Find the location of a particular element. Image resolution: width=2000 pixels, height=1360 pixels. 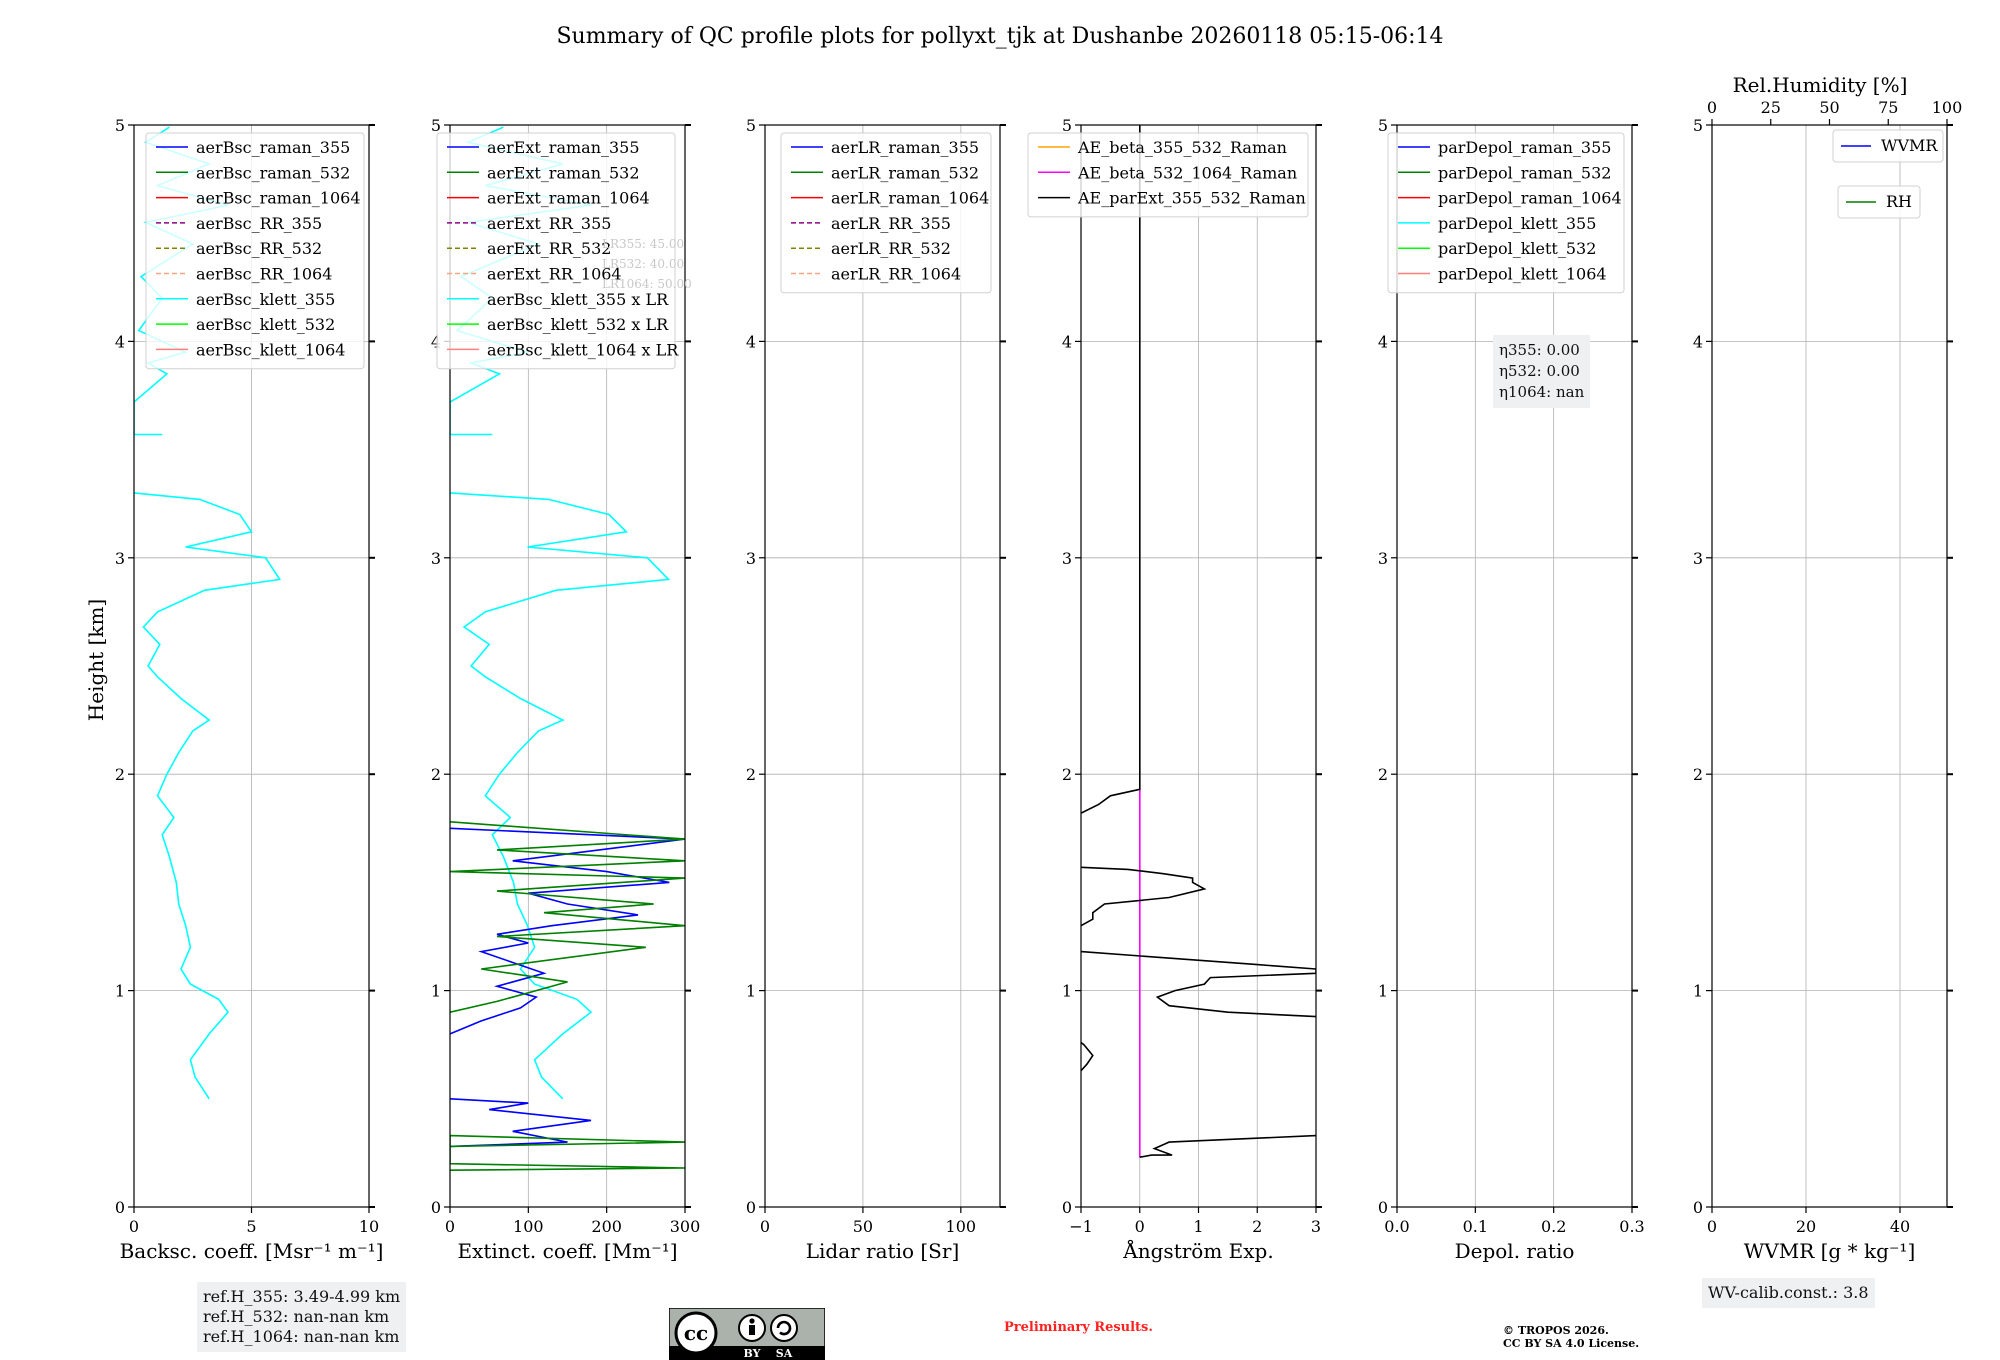

legend-label: aerExt_RR_355 is located at coordinates (549, 223).